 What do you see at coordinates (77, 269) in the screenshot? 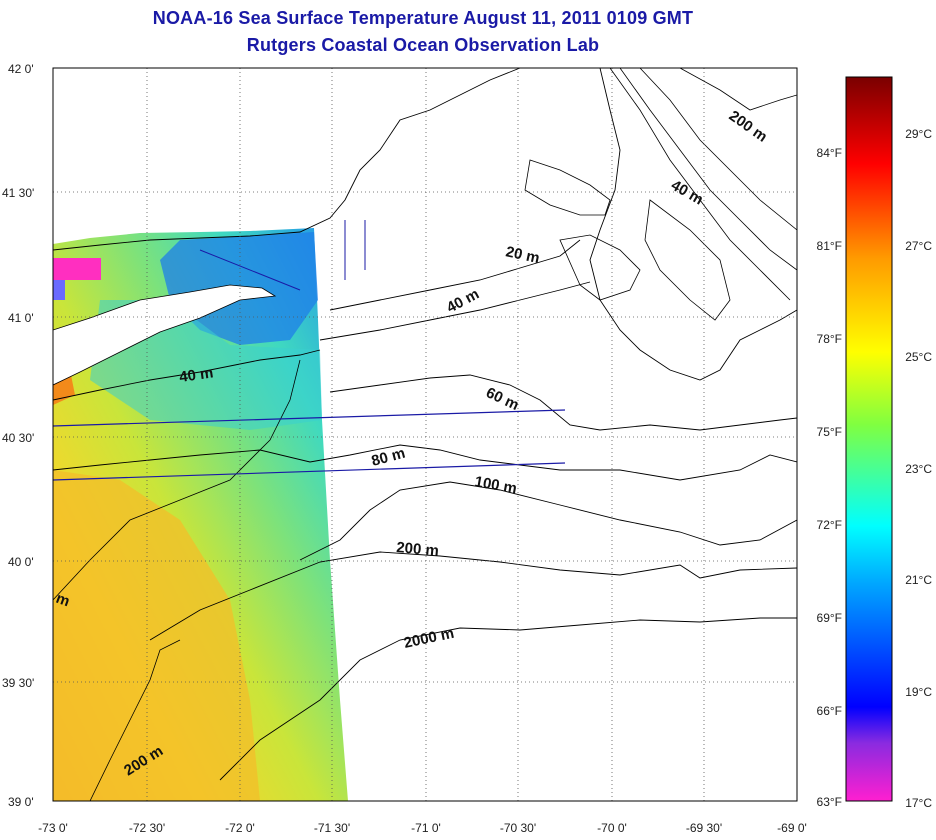
I see `sst-hot-patch` at bounding box center [77, 269].